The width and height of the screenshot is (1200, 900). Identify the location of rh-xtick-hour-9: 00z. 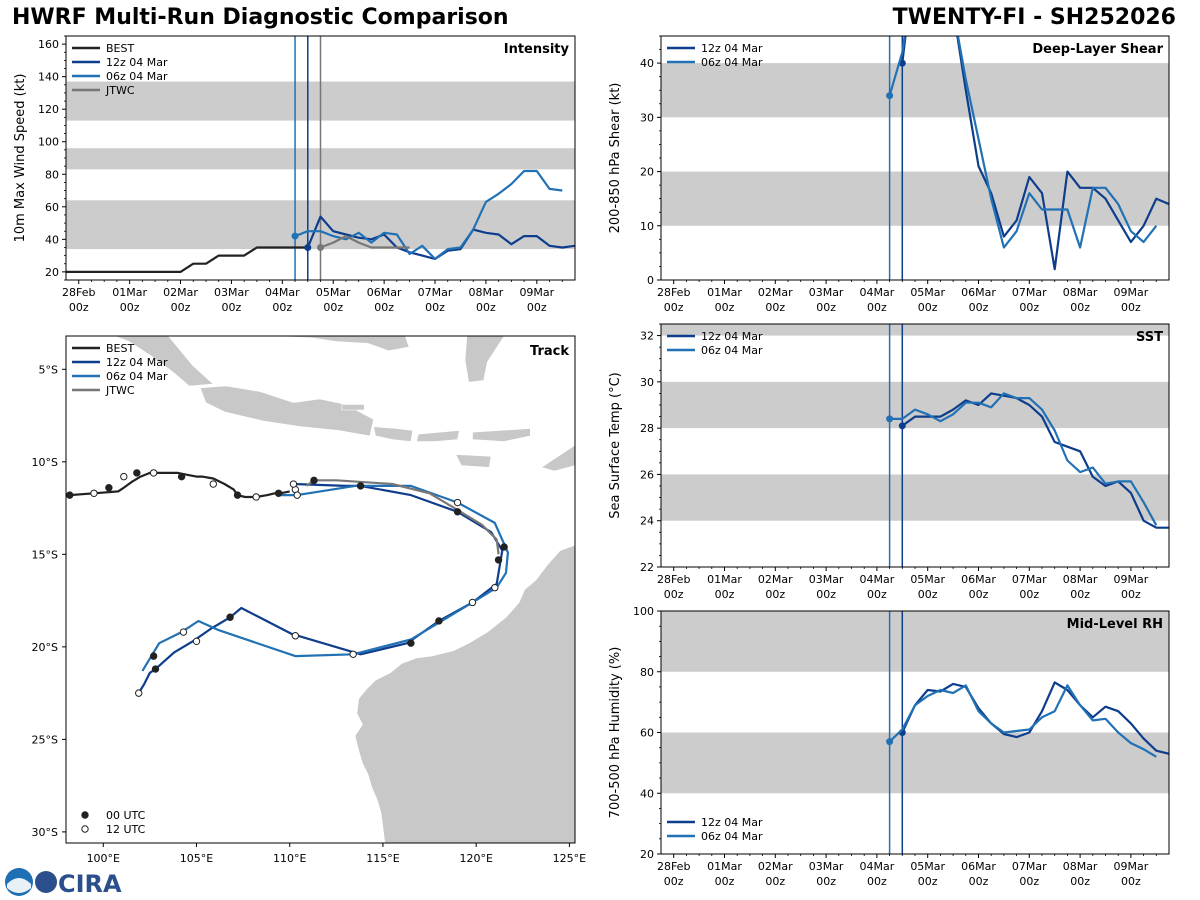
(1131, 881).